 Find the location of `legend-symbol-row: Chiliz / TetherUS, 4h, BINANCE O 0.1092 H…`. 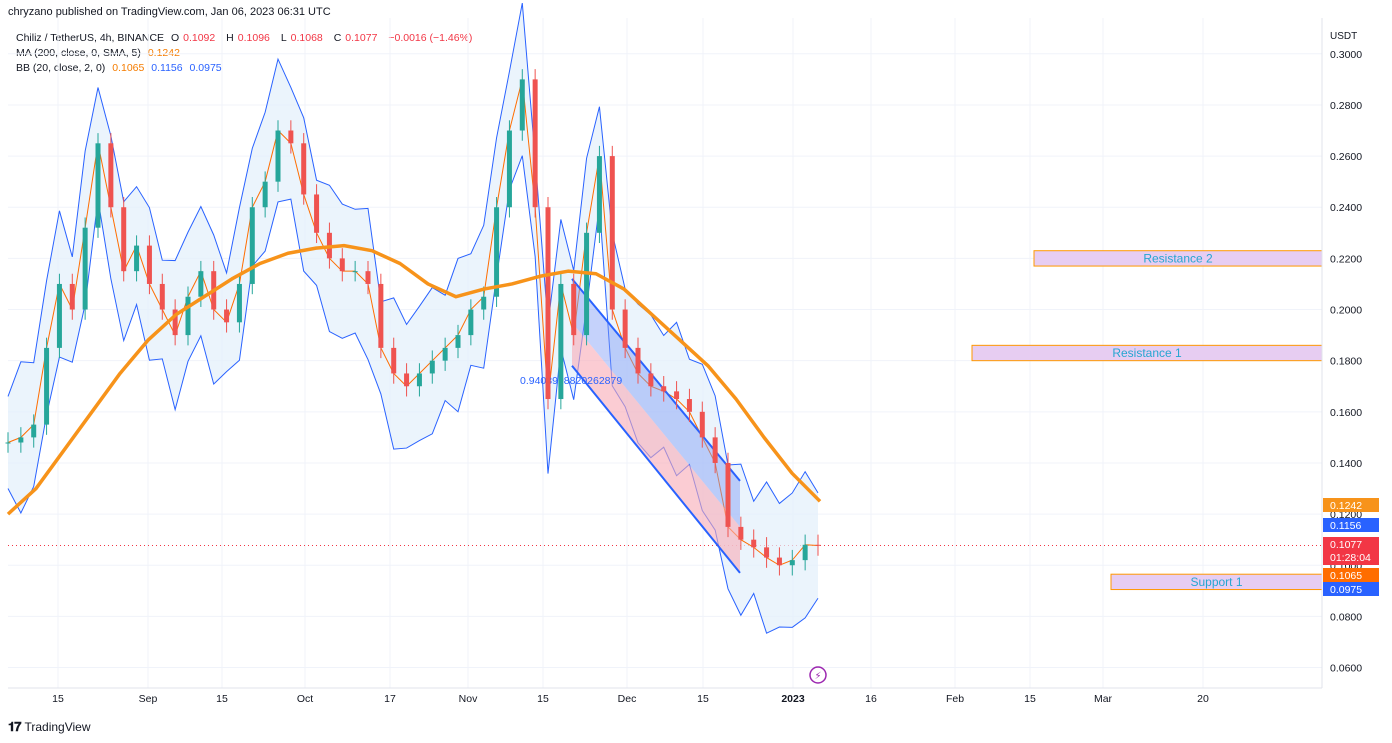

legend-symbol-row: Chiliz / TetherUS, 4h, BINANCE O 0.1092 H… is located at coordinates (246, 38).